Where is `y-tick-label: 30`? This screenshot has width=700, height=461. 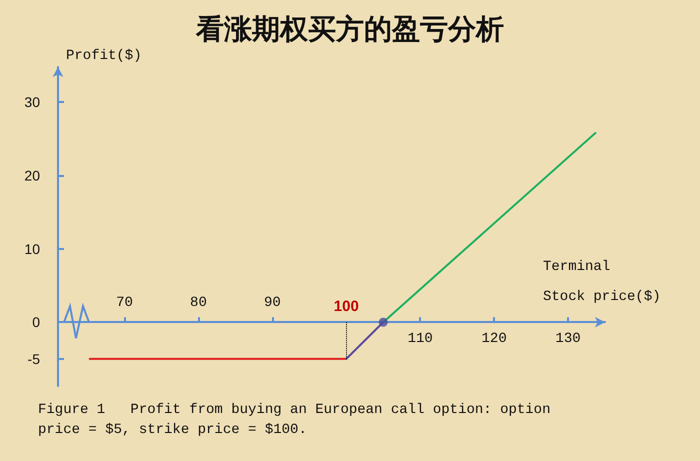
y-tick-label: 30 is located at coordinates (32, 102).